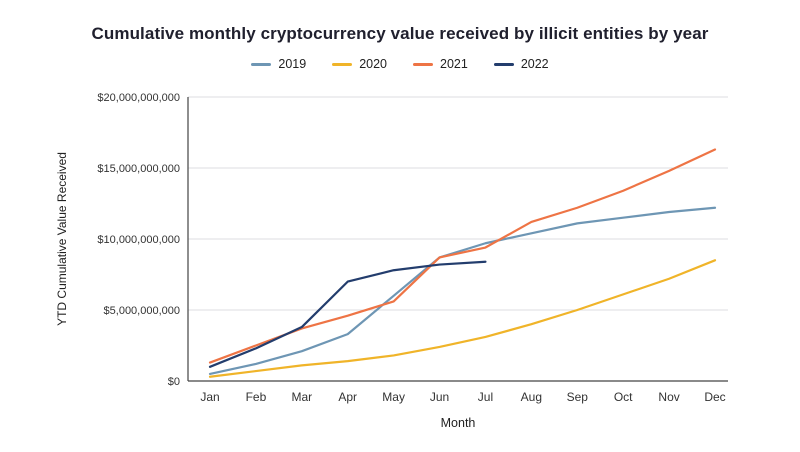 The image size is (800, 452). What do you see at coordinates (531, 397) in the screenshot?
I see `x-tick-label: Aug` at bounding box center [531, 397].